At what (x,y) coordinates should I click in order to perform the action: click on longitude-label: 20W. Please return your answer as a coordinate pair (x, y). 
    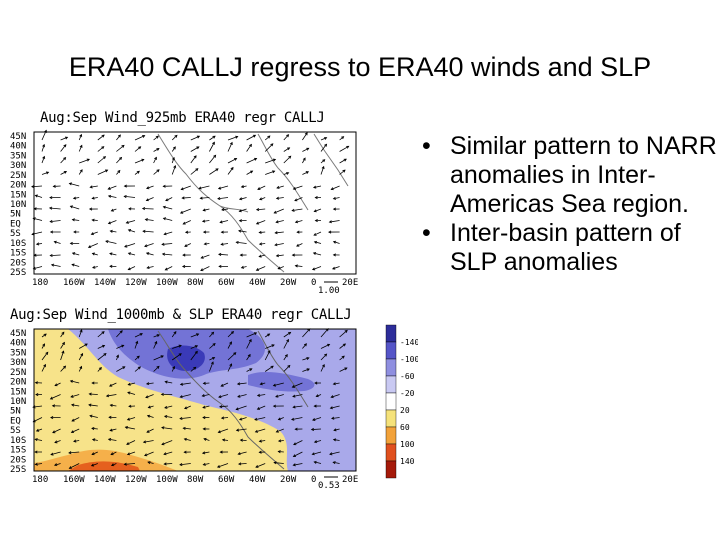
    Looking at the image, I should click on (288, 480).